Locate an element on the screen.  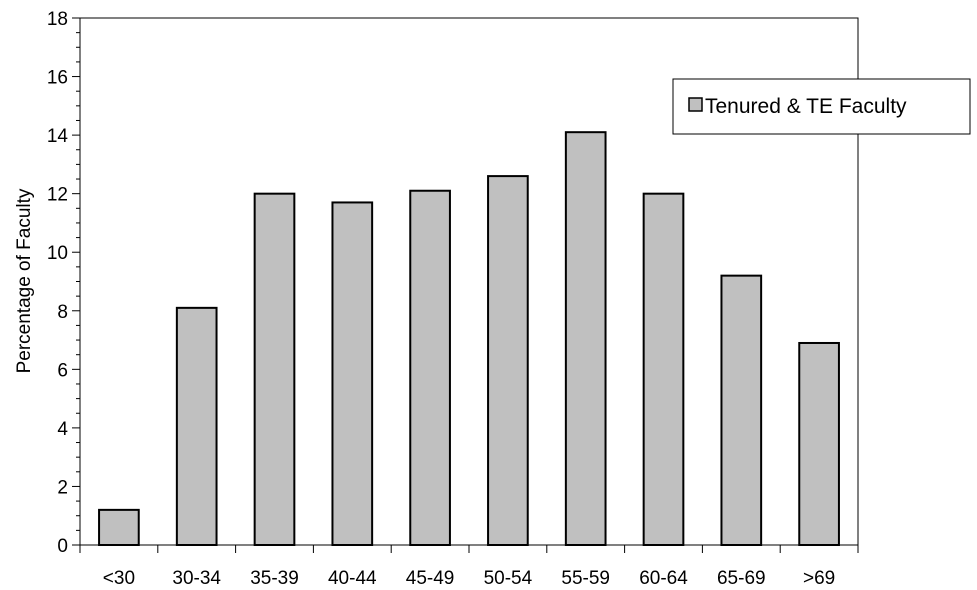
y-tick-label: 18 is located at coordinates (57, 19).